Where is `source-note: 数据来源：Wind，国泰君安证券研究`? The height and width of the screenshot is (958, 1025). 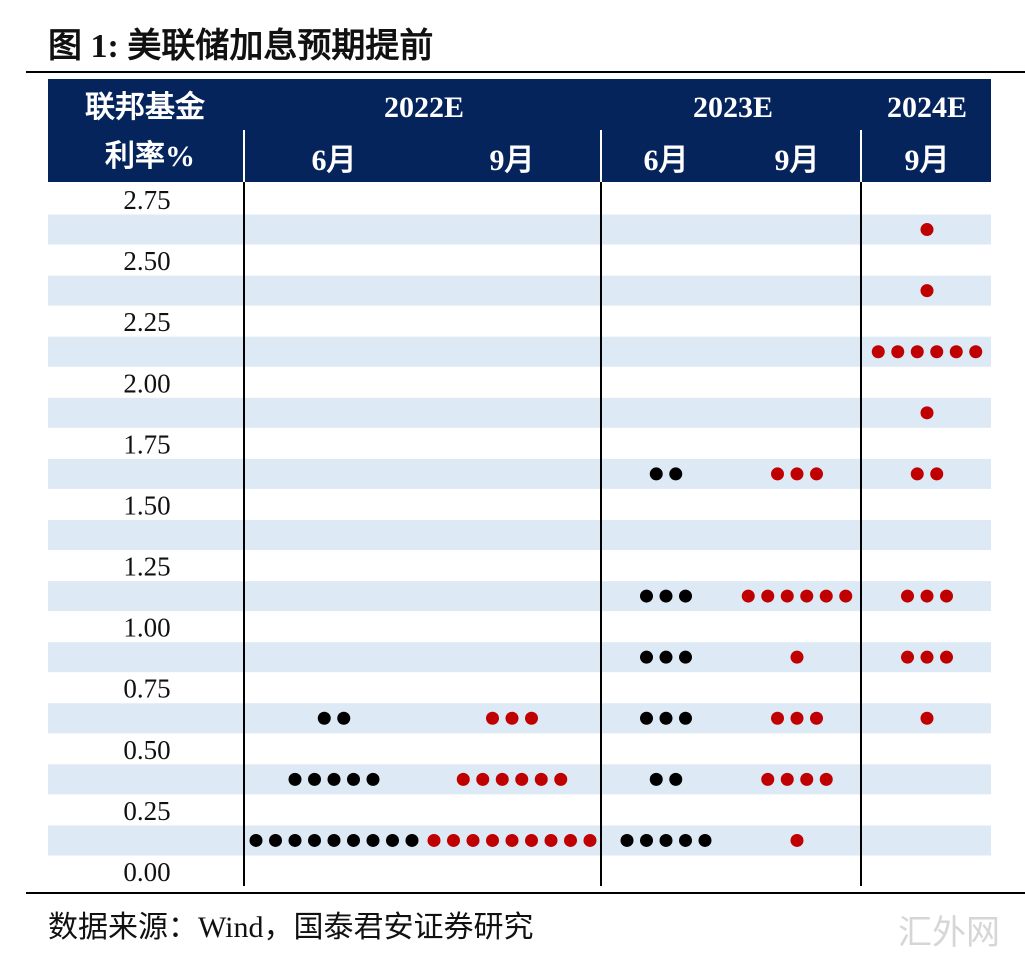
source-note: 数据来源：Wind，国泰君安证券研究 is located at coordinates (291, 927).